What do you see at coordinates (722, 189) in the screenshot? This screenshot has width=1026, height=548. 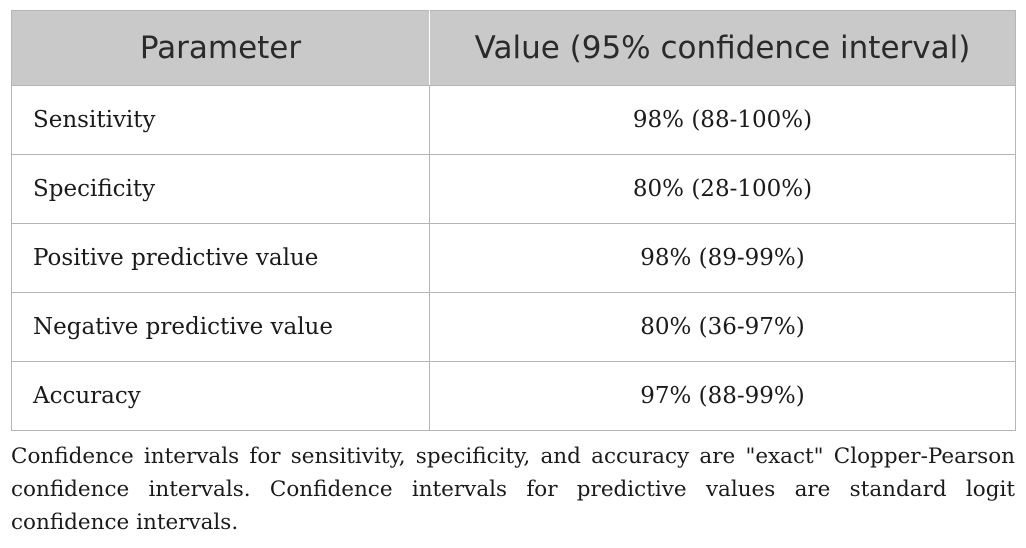 I see `row-value: 80% (28-100%)` at bounding box center [722, 189].